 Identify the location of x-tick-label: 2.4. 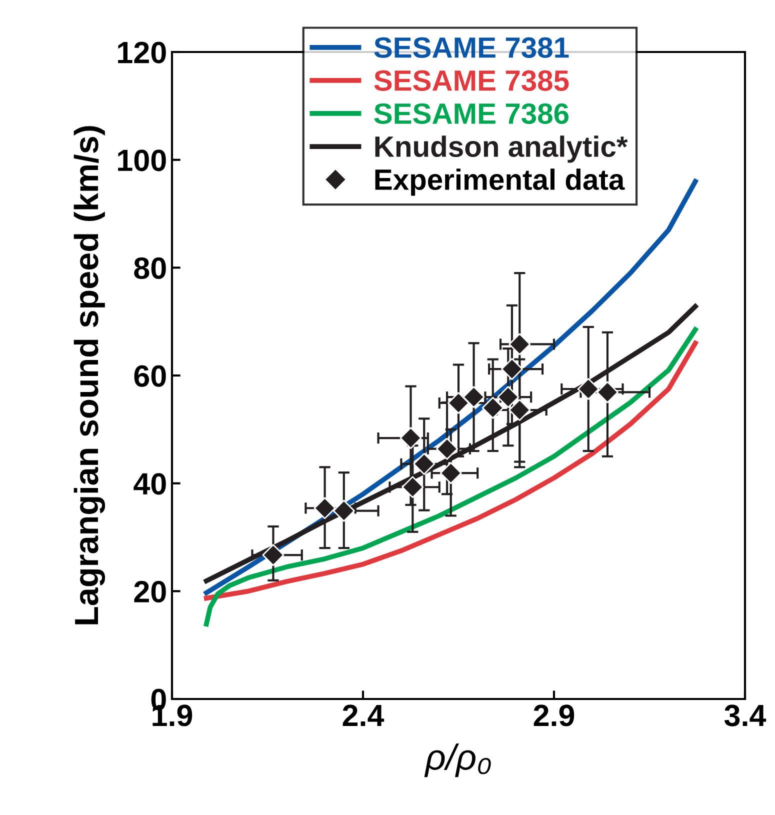
(363, 715).